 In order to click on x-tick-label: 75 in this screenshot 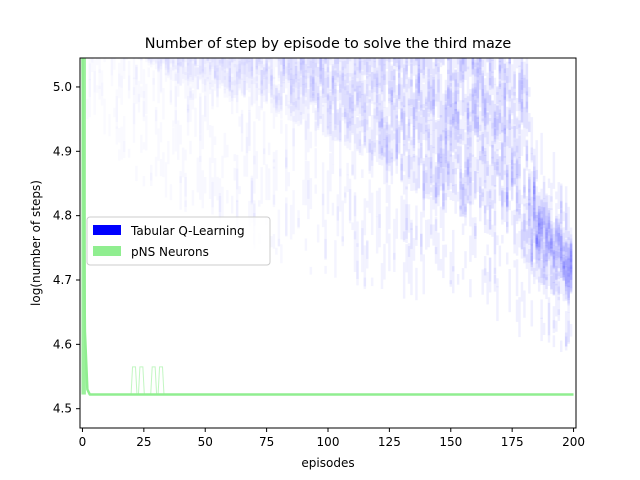, I will do `click(266, 442)`.